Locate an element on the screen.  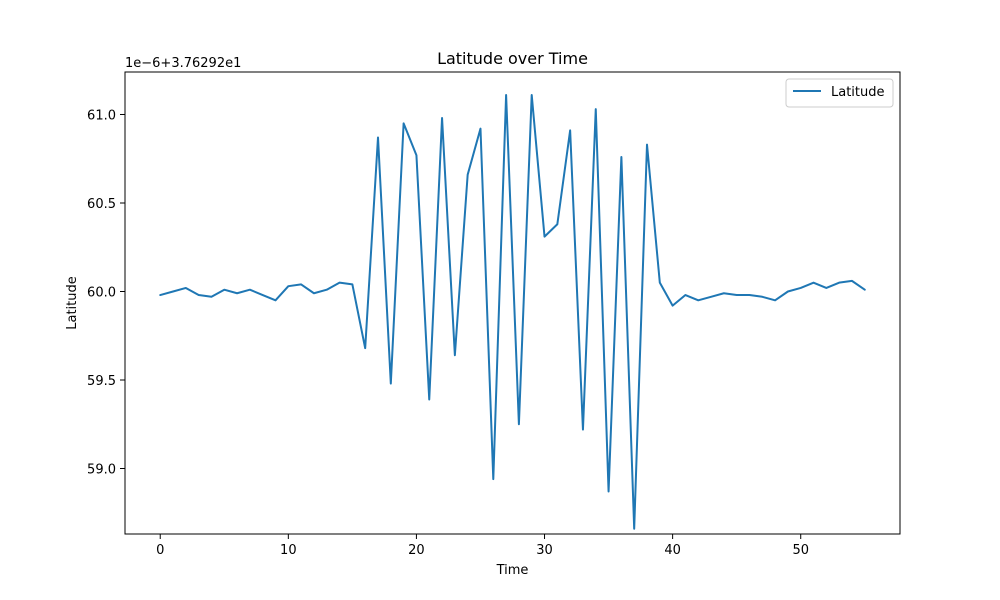
x-tick-label: 20 is located at coordinates (416, 550).